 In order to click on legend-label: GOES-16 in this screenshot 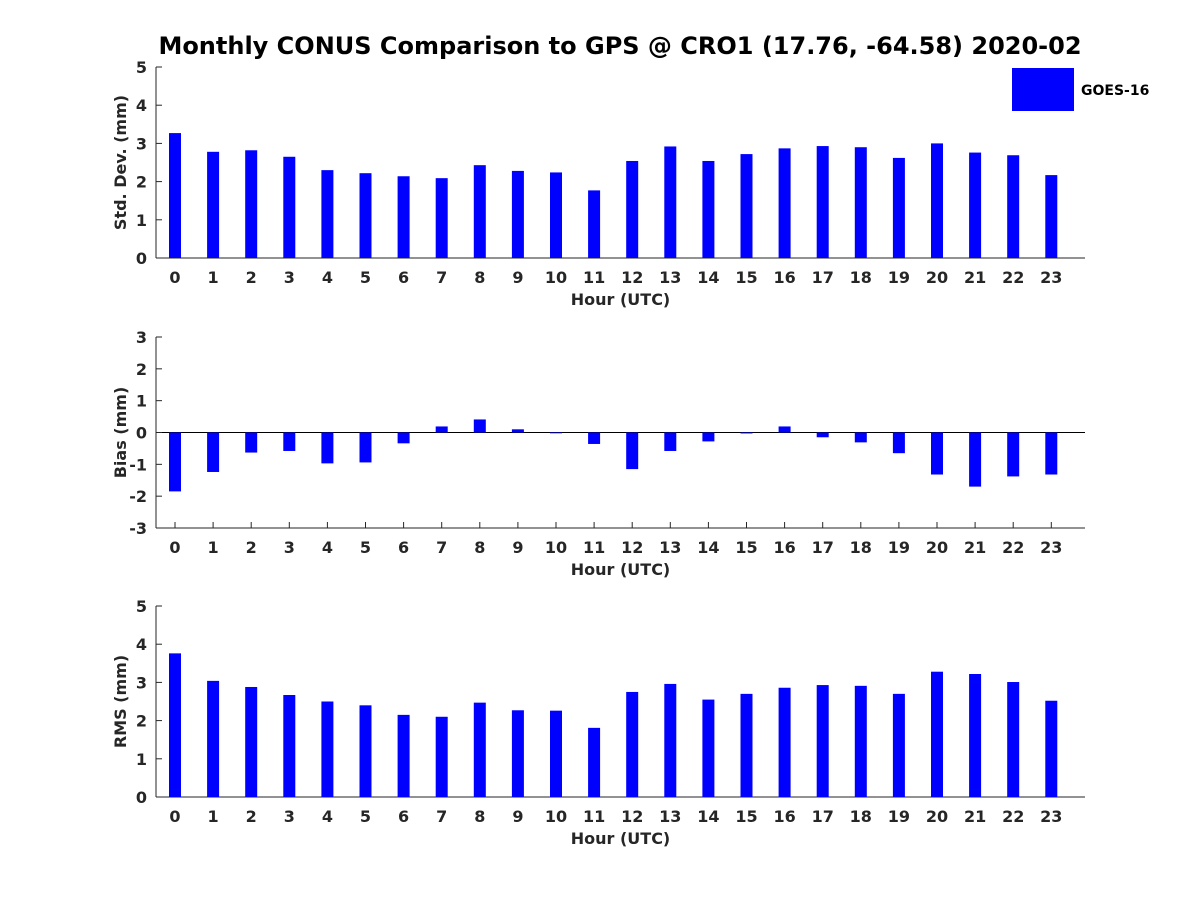, I will do `click(1115, 91)`.